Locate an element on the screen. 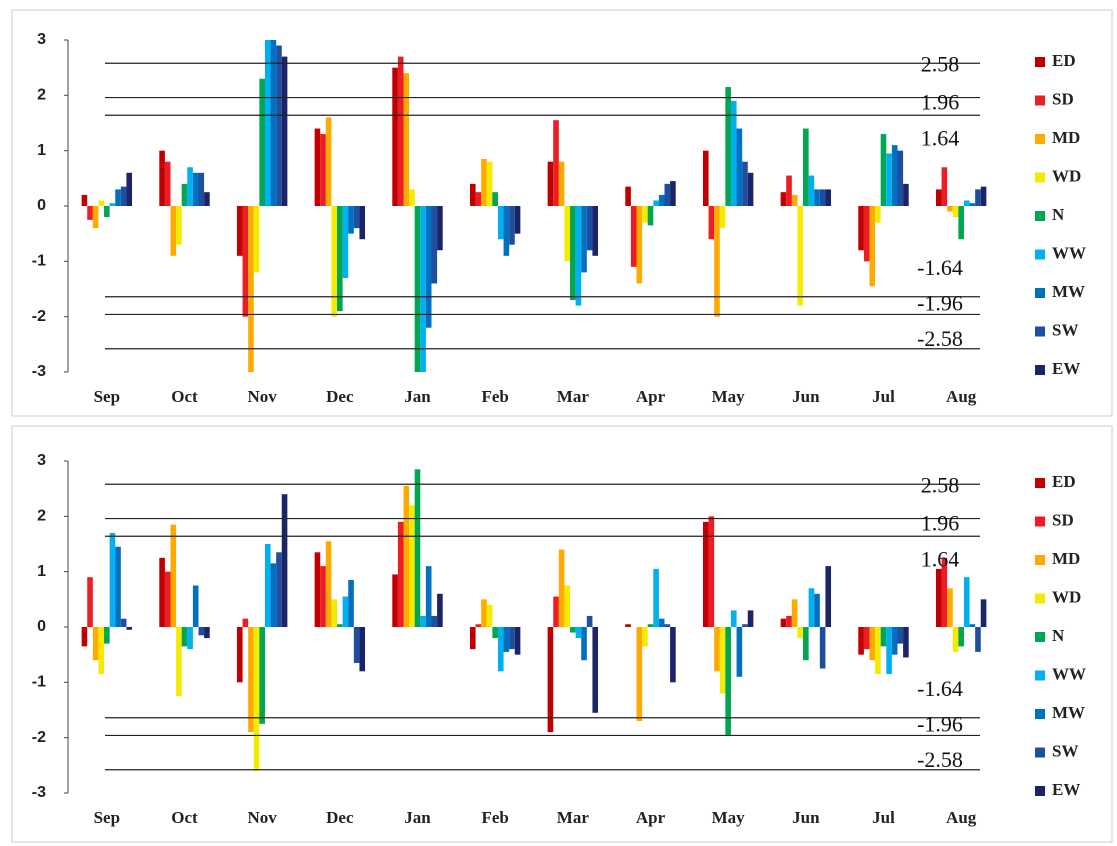 The width and height of the screenshot is (1117, 846). x-tick-label: May is located at coordinates (729, 396).